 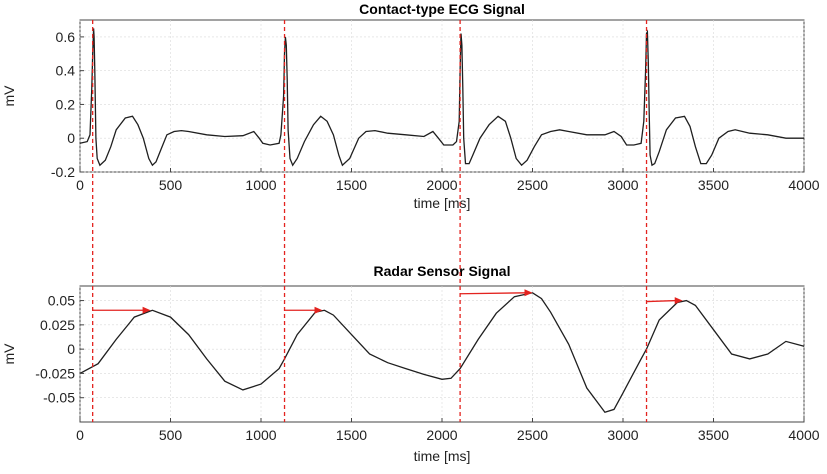 I want to click on y-tick-label: -0.2, so click(x=63, y=172).